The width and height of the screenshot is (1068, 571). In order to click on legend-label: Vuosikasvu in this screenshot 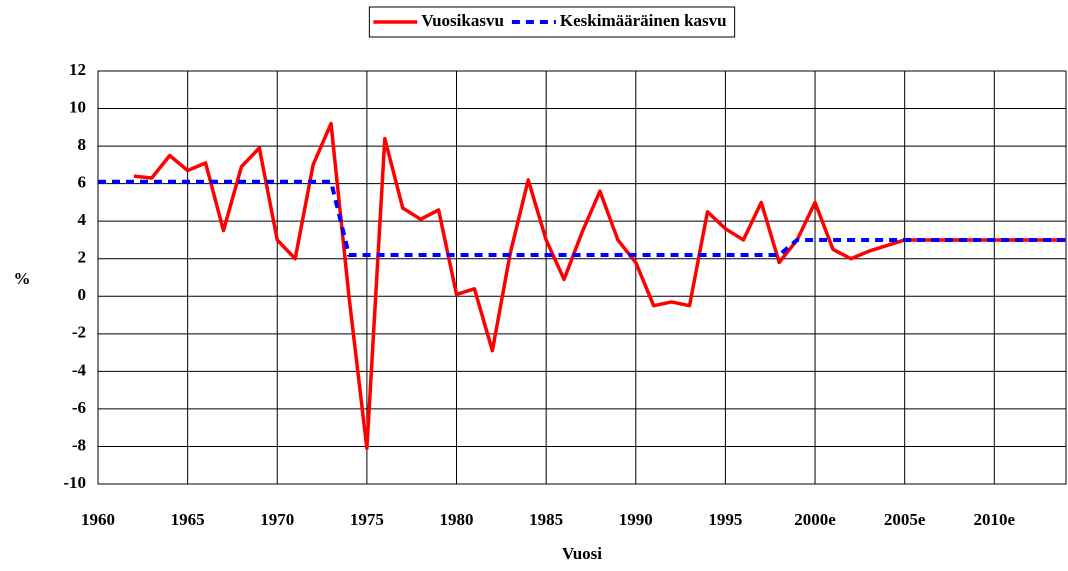, I will do `click(462, 20)`.